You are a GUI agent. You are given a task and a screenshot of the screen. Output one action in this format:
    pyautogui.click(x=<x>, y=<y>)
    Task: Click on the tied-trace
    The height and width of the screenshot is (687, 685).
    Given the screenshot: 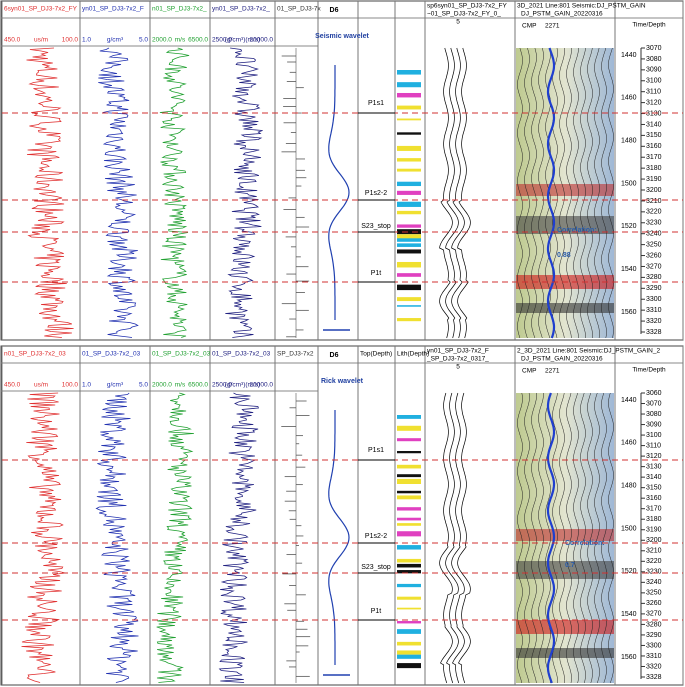 What is the action you would take?
    pyautogui.click(x=551, y=538)
    